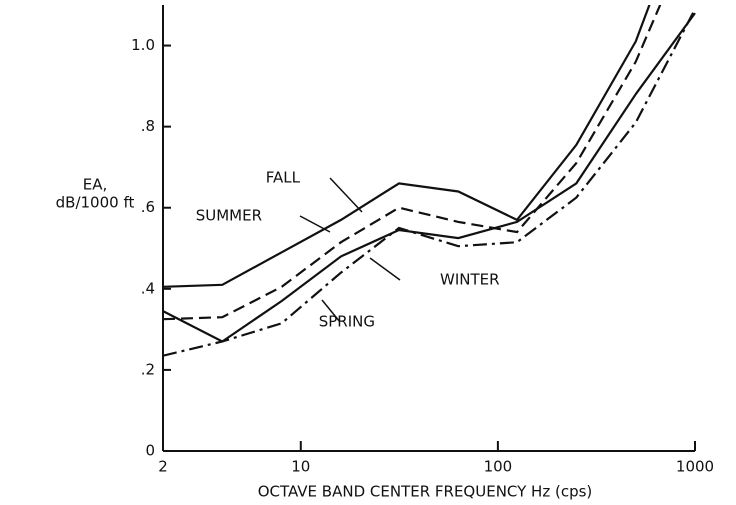  I want to click on x-axis-label: OCTAVE BAND CENTER FREQUENCY Hz (cps), so click(425, 492).